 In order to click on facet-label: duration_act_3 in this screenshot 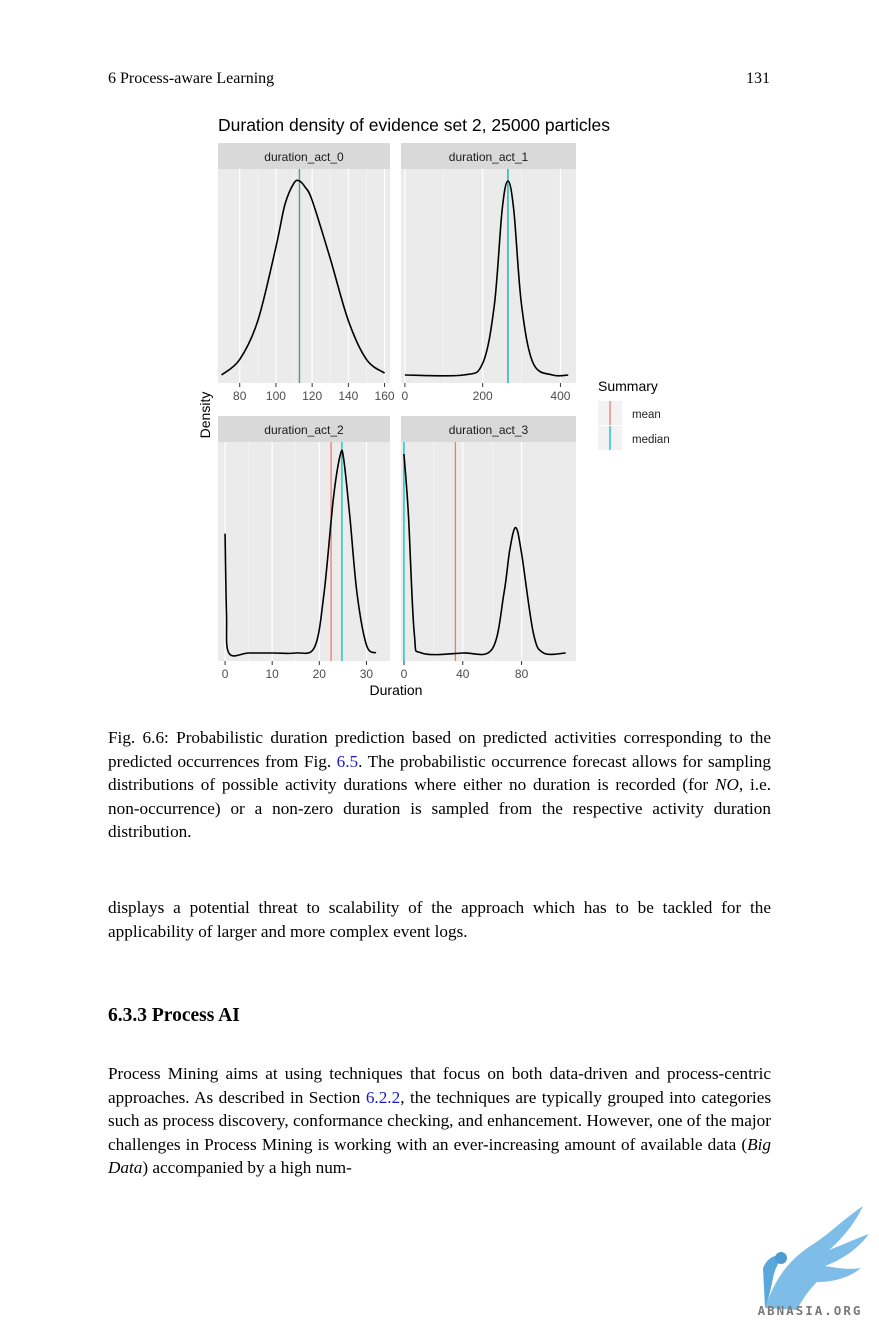, I will do `click(489, 430)`.